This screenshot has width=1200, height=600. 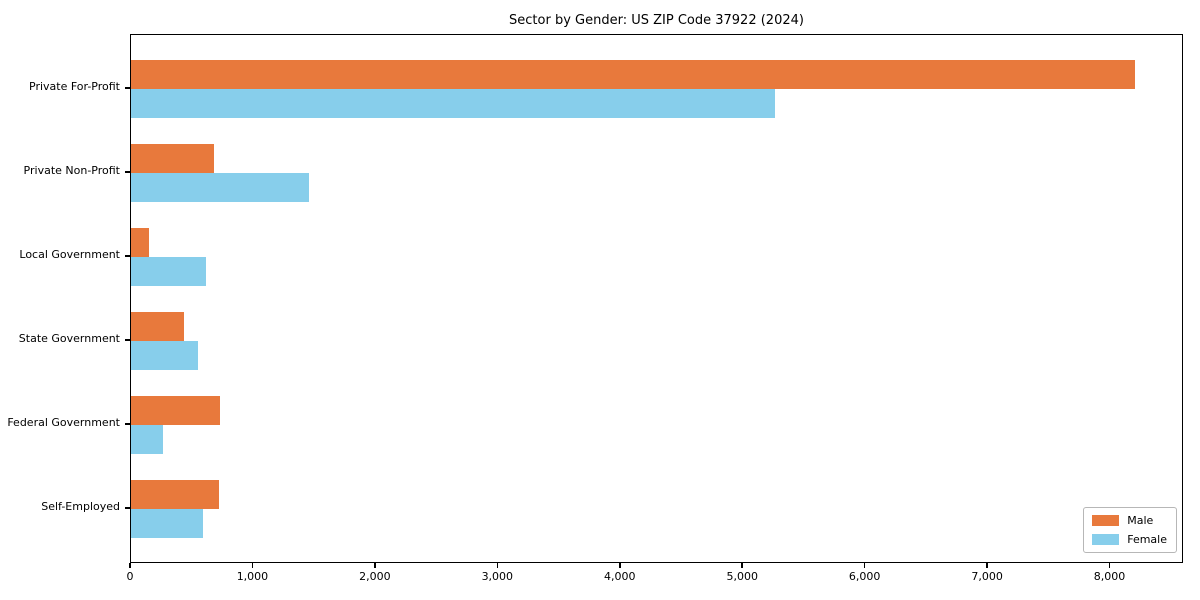 I want to click on male-series-swatch, so click(x=1106, y=520).